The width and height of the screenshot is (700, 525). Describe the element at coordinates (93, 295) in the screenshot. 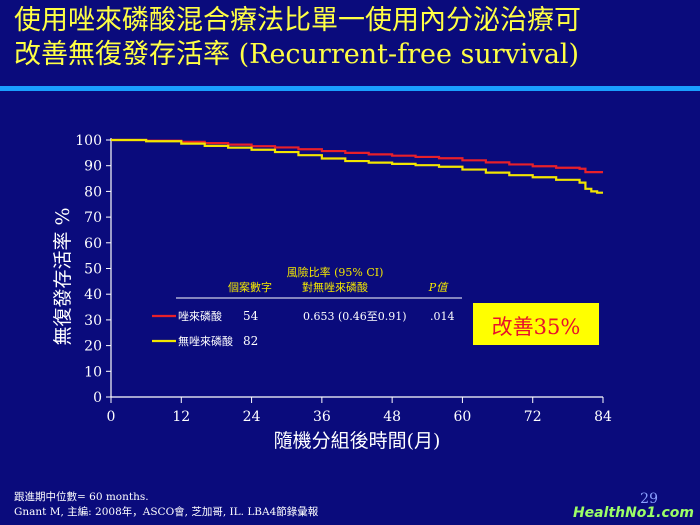

I see `y-tick-label: 40` at that location.